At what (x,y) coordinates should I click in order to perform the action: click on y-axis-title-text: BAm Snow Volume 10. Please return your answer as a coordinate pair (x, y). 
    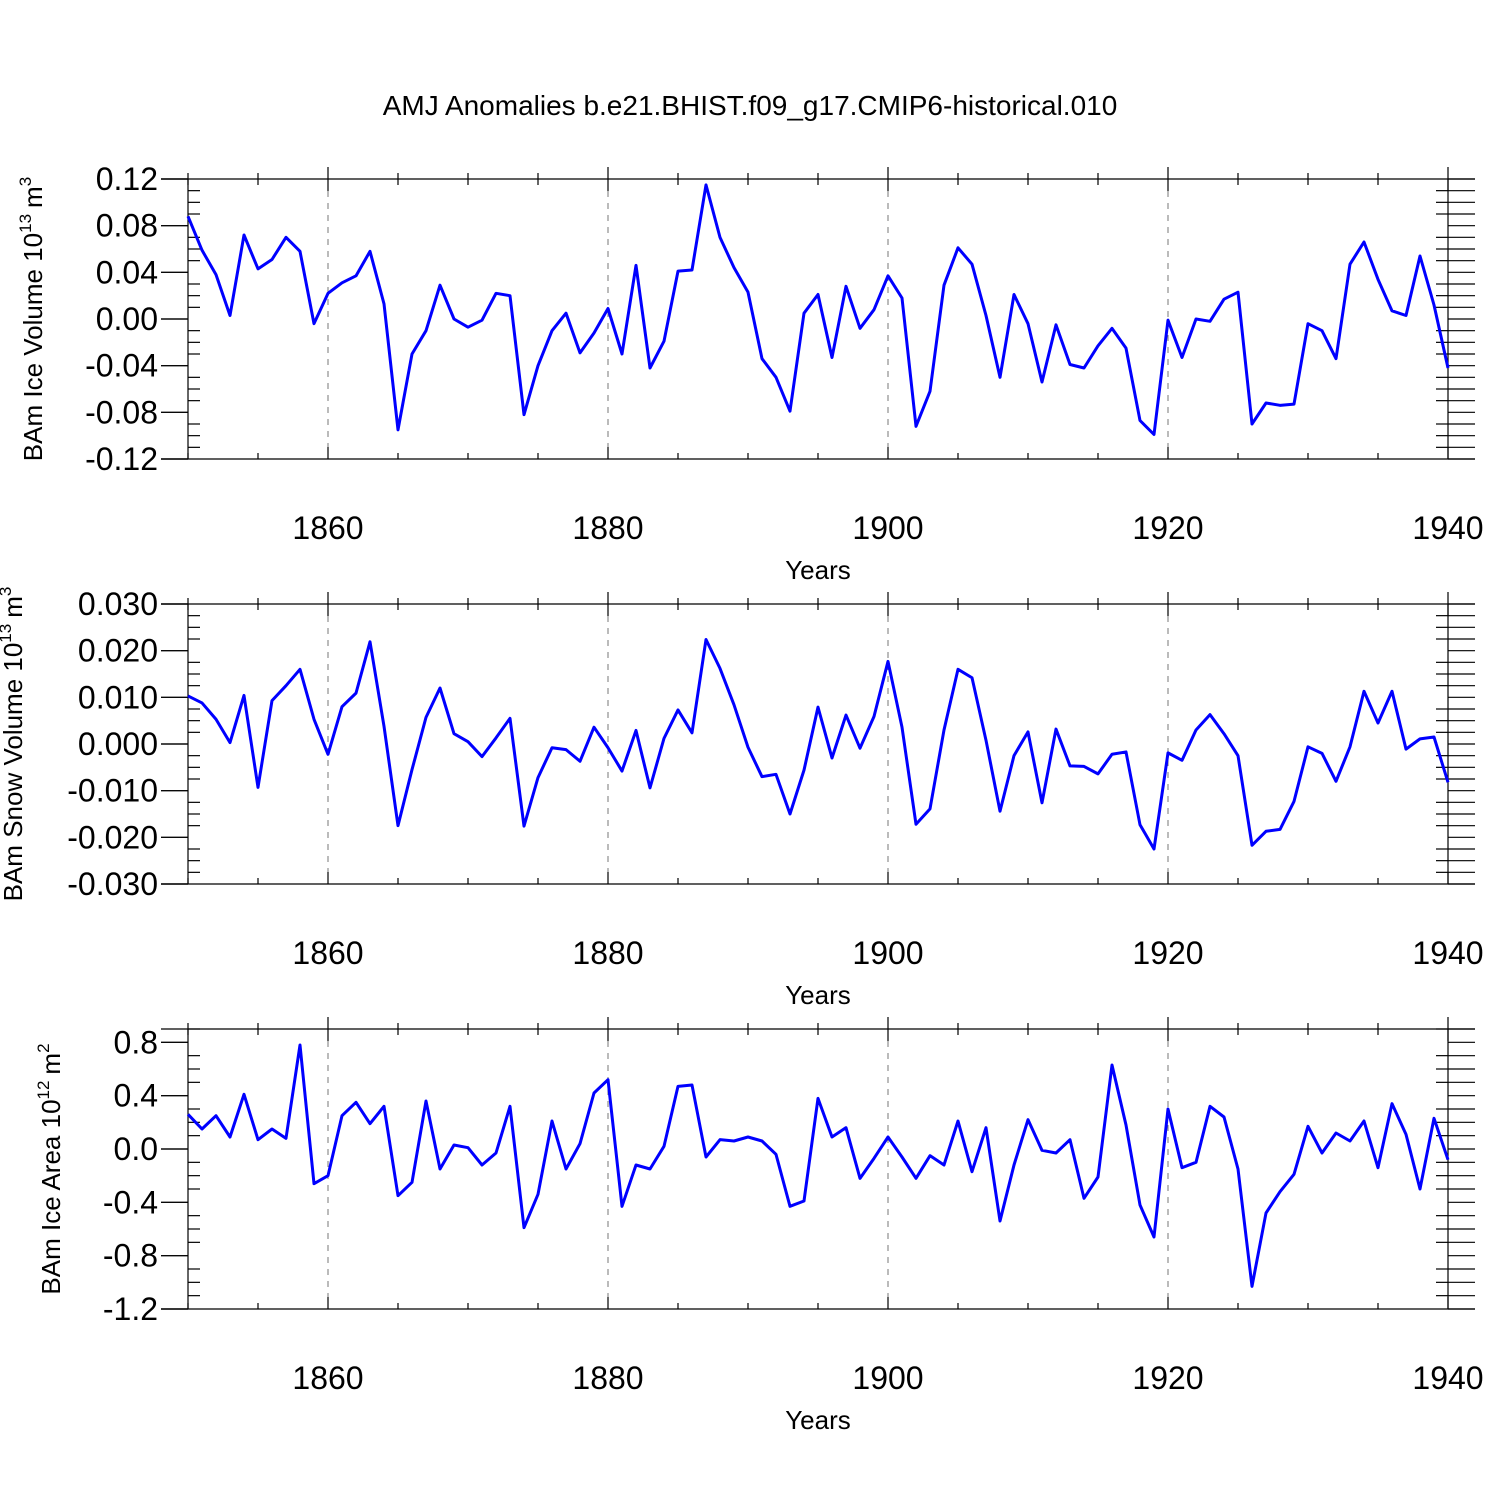
    Looking at the image, I should click on (14, 772).